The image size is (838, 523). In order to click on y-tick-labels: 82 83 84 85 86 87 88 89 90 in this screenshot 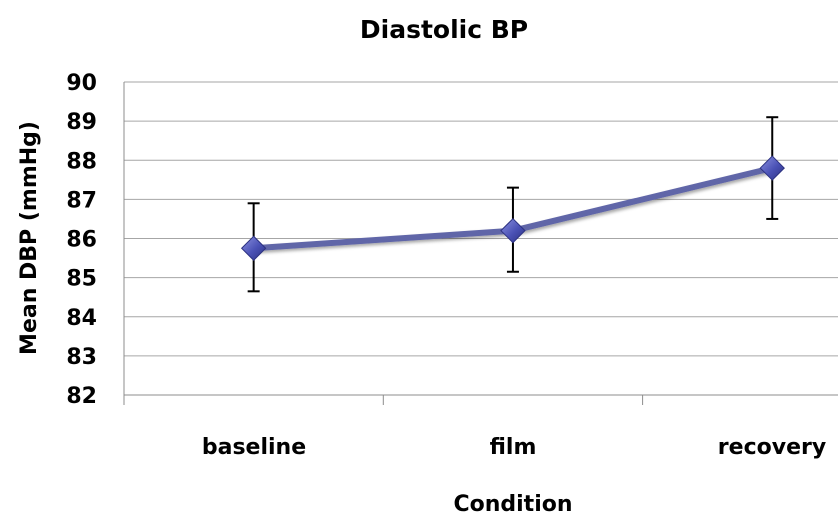, I will do `click(81, 240)`.